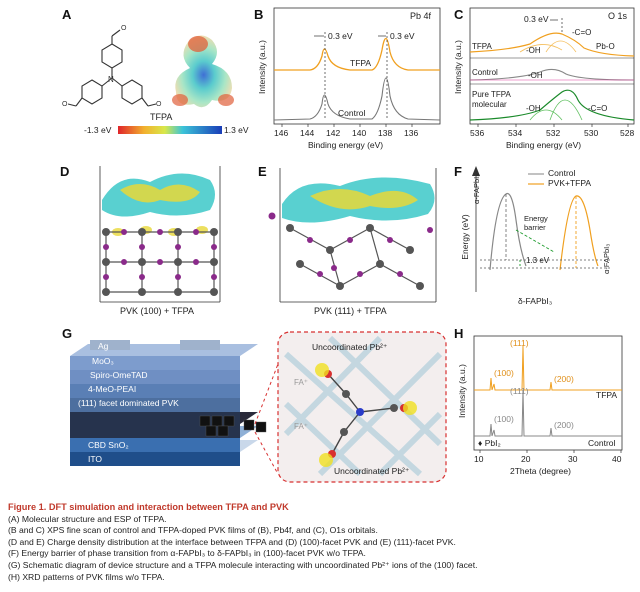  What do you see at coordinates (476, 188) in the screenshot?
I see `panel-f-alpha-left: α-FAPbI₃` at bounding box center [476, 188].